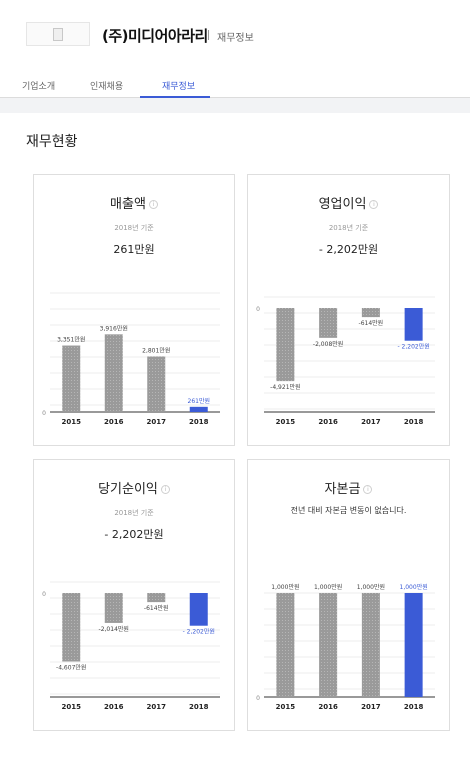  Describe the element at coordinates (134, 487) in the screenshot. I see `card-title: 당기순이익 i` at that location.